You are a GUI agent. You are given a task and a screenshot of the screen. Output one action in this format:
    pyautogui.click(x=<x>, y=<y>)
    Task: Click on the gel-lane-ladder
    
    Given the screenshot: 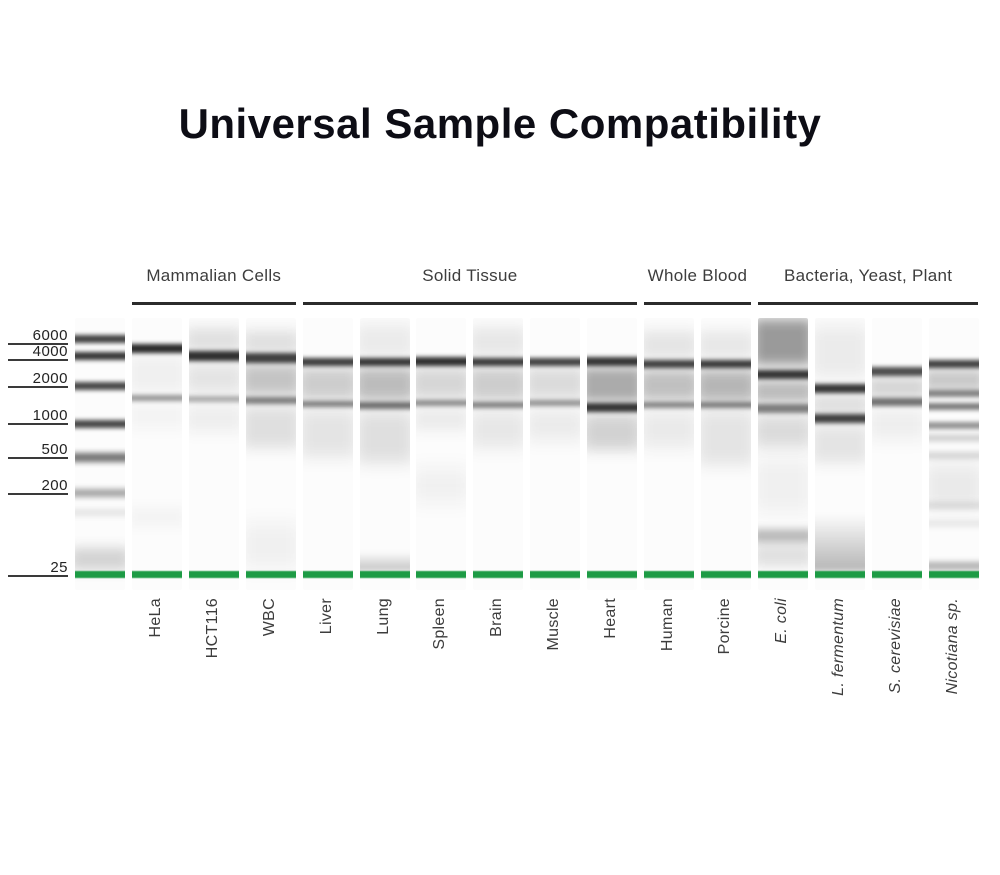 What is the action you would take?
    pyautogui.click(x=100, y=454)
    